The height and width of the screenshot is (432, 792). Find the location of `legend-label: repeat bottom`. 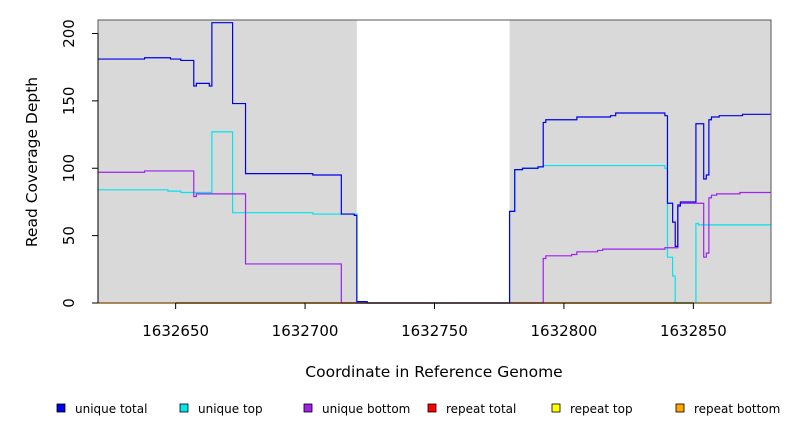

legend-label: repeat bottom is located at coordinates (737, 409).